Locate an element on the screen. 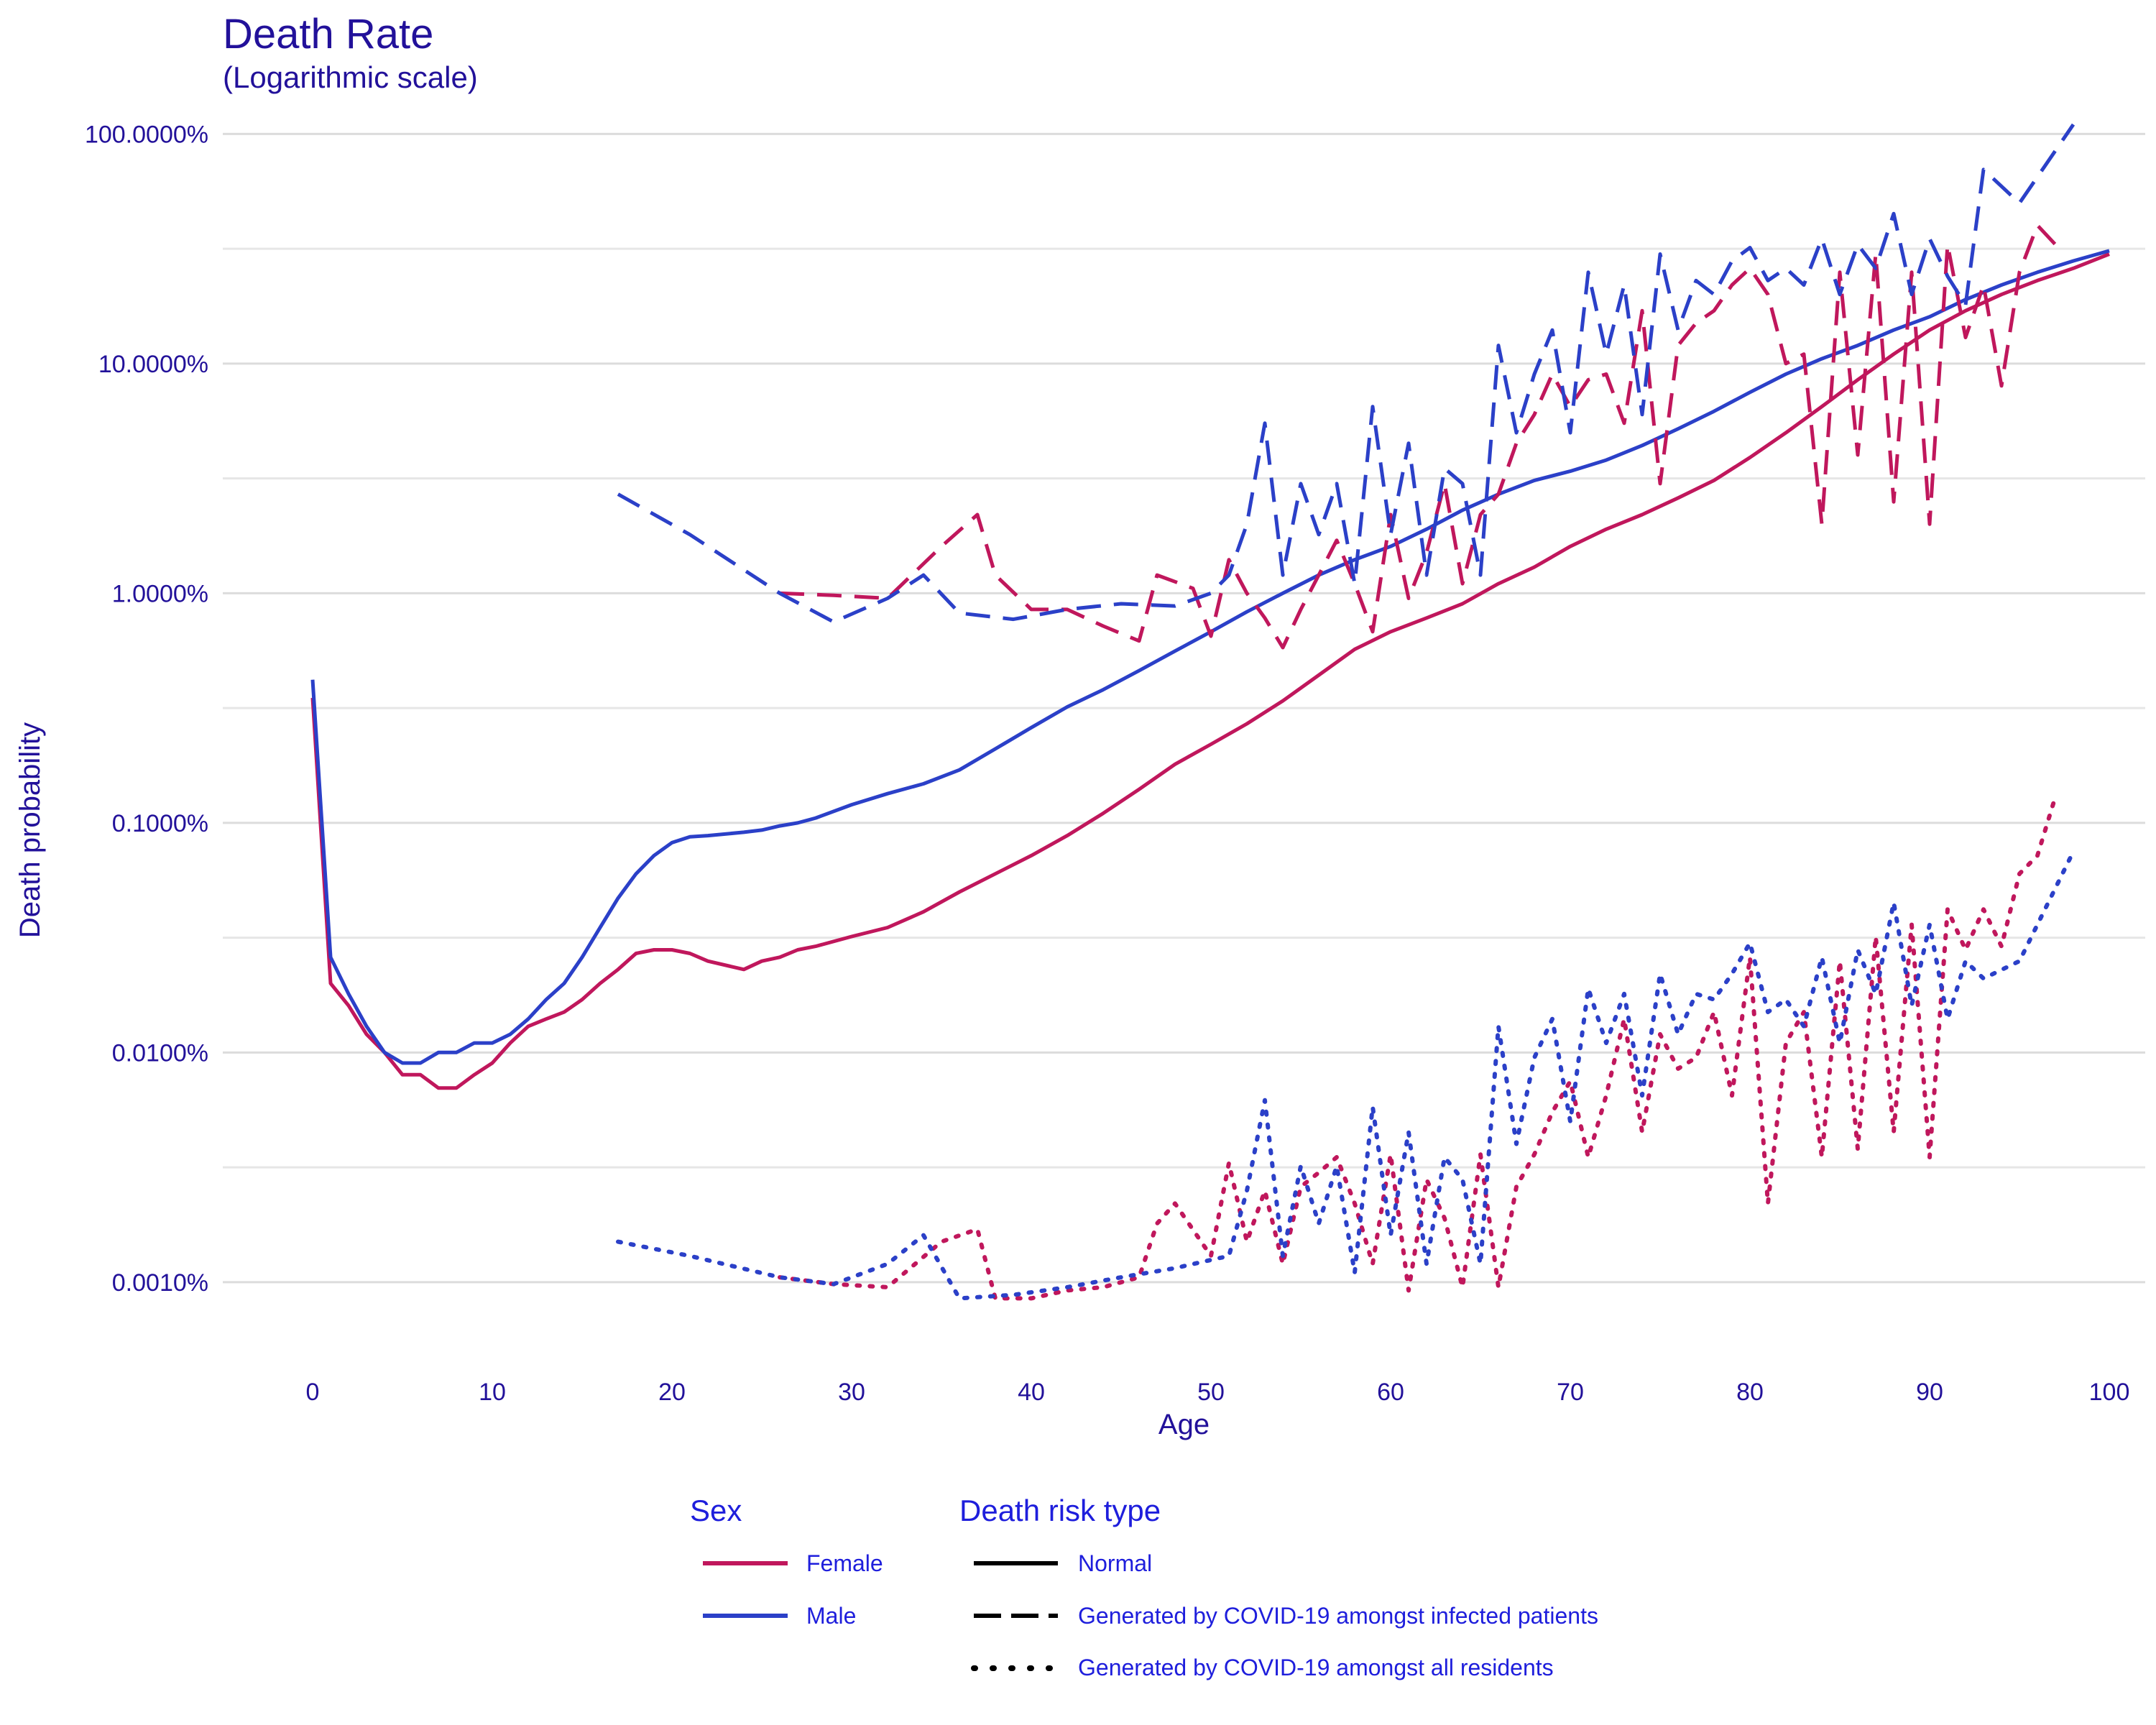 The width and height of the screenshot is (2156, 1725). chart-title: Death Rate is located at coordinates (328, 34).